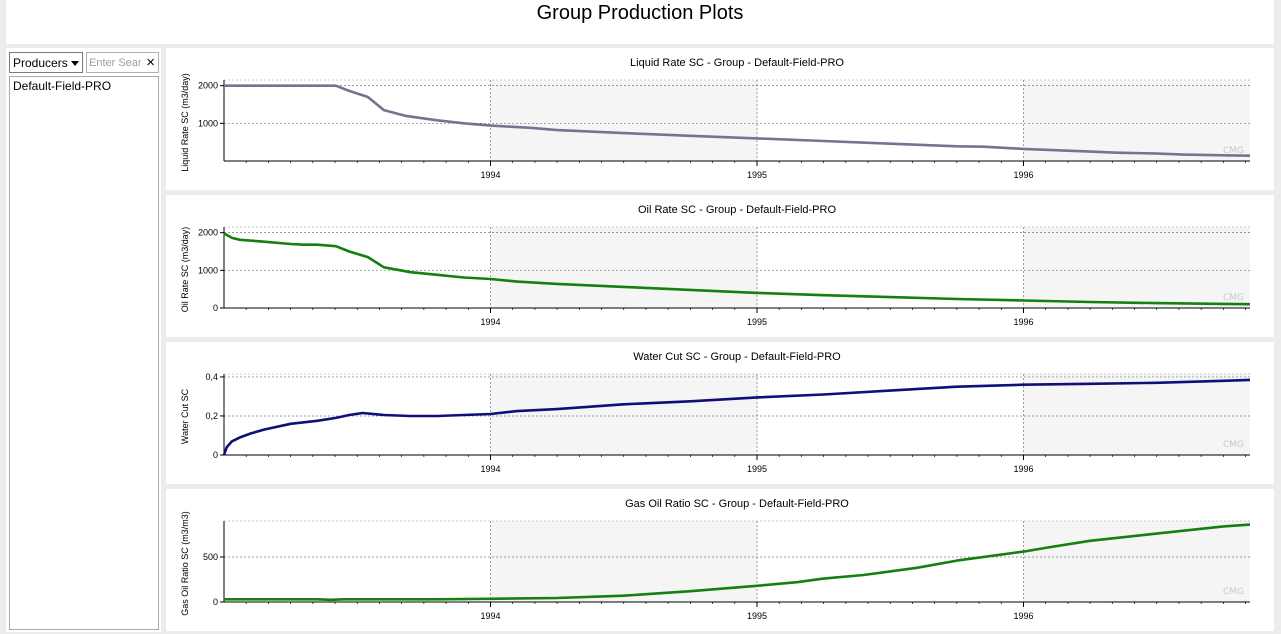  Describe the element at coordinates (185, 563) in the screenshot. I see `y-axis-label: Gas Oil Ratio SC (m3/m3)` at that location.